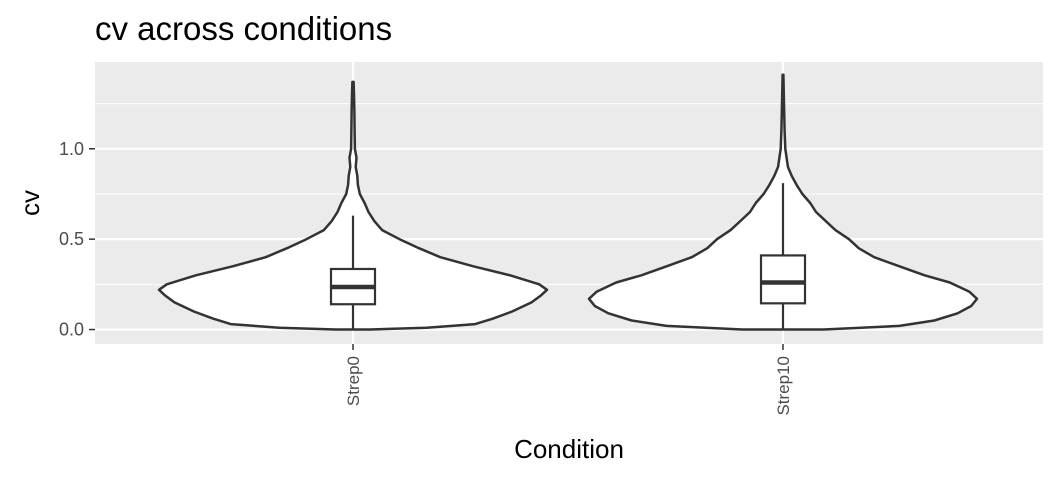 The image size is (1056, 480). What do you see at coordinates (783, 279) in the screenshot?
I see `box-iqr` at bounding box center [783, 279].